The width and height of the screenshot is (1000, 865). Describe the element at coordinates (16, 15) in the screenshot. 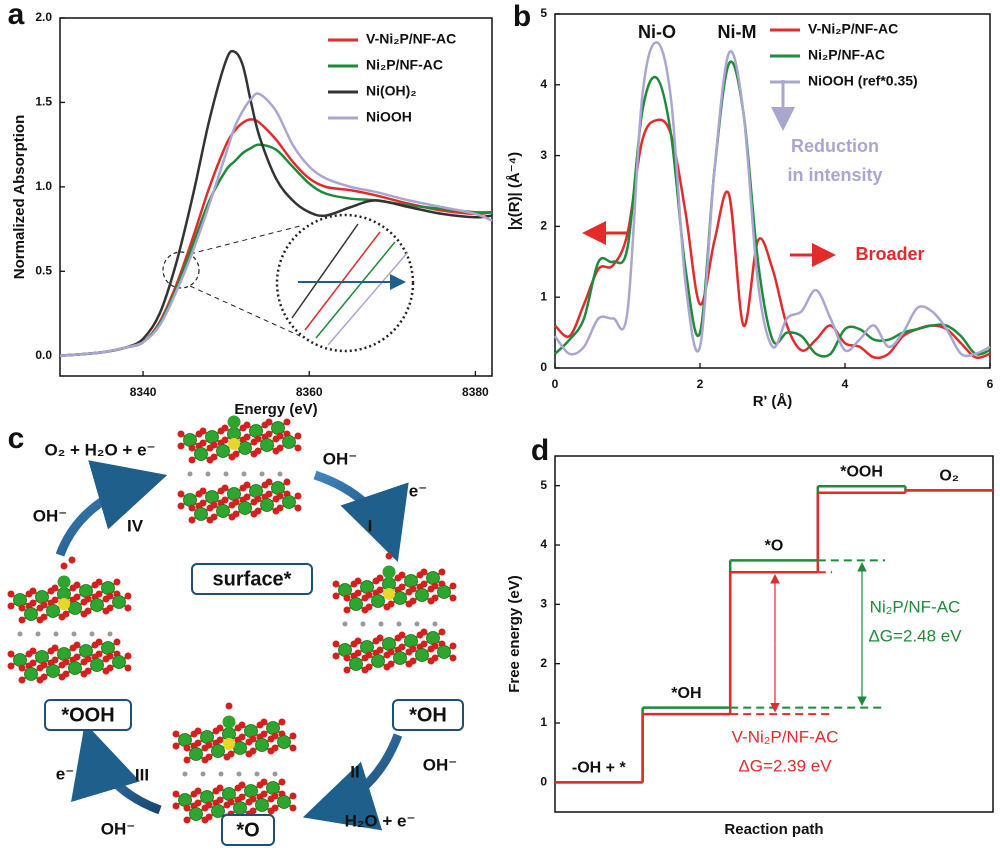

I see `panel-label: a` at that location.